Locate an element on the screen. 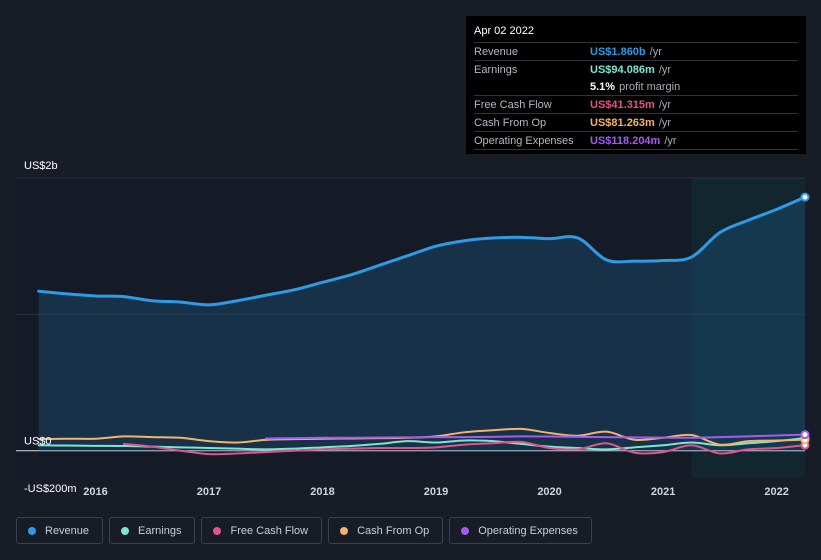 The height and width of the screenshot is (560, 821). tooltip-row: 5.1% profit margin is located at coordinates (636, 86).